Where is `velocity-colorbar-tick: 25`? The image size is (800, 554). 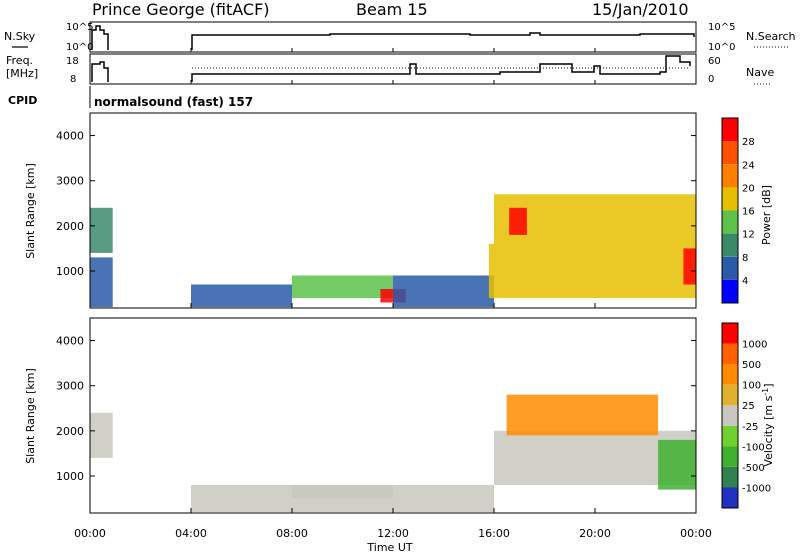
velocity-colorbar-tick: 25 is located at coordinates (748, 406).